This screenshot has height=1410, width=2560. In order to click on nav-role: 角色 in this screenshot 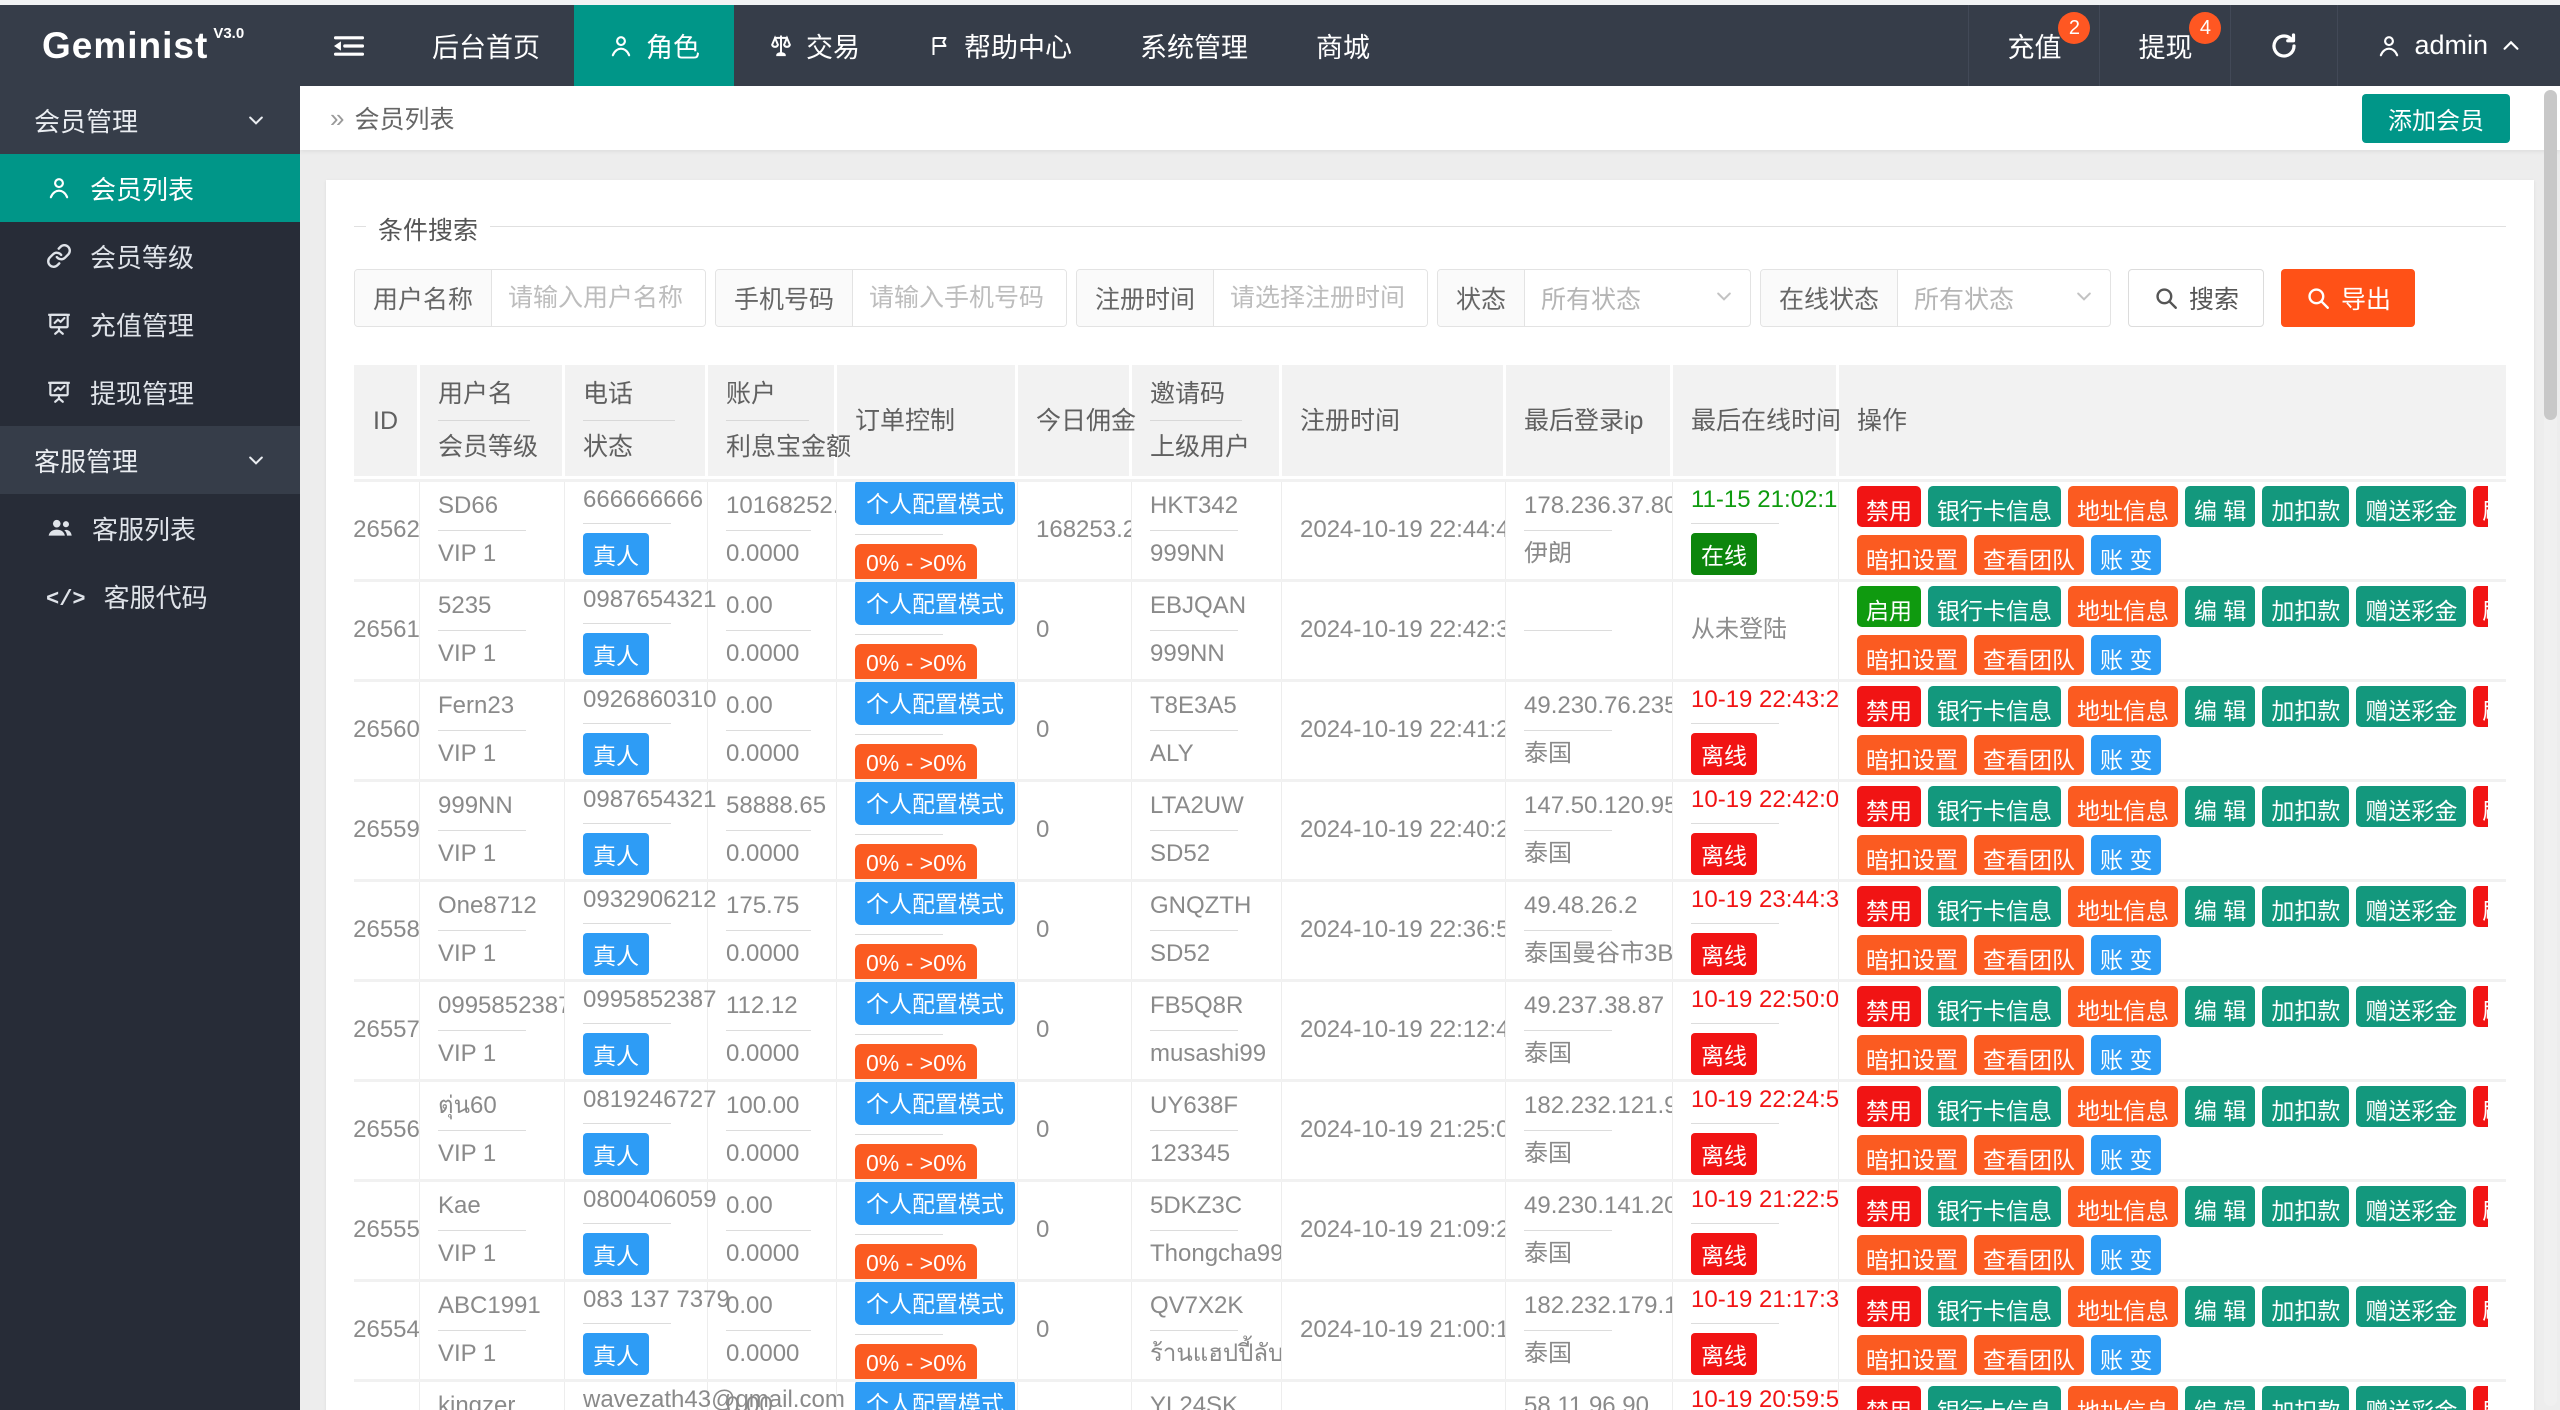, I will do `click(654, 45)`.